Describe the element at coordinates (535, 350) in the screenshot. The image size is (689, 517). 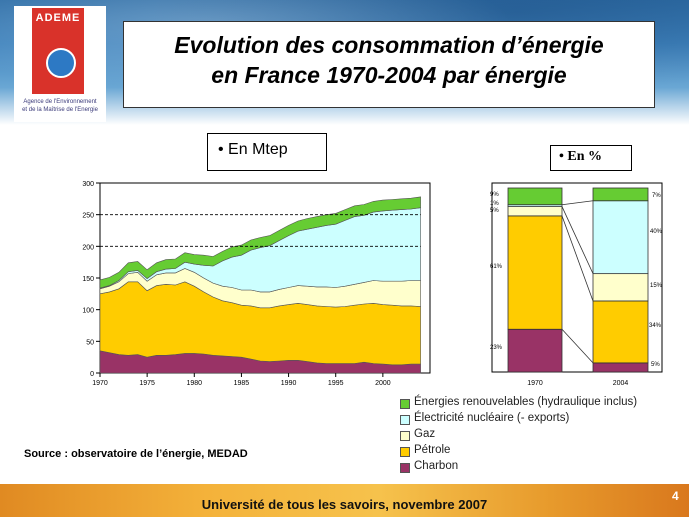
I see `bar-segment-charbon-1970` at that location.